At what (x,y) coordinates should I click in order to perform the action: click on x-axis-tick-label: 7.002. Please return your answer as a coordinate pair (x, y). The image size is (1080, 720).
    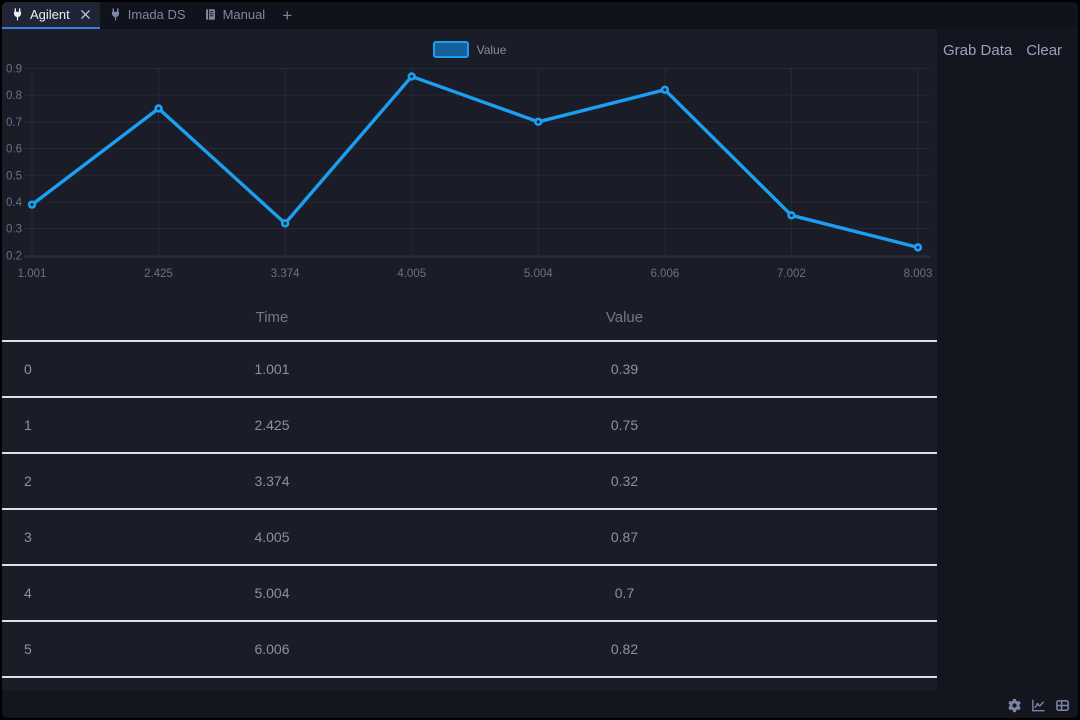
    Looking at the image, I should click on (791, 274).